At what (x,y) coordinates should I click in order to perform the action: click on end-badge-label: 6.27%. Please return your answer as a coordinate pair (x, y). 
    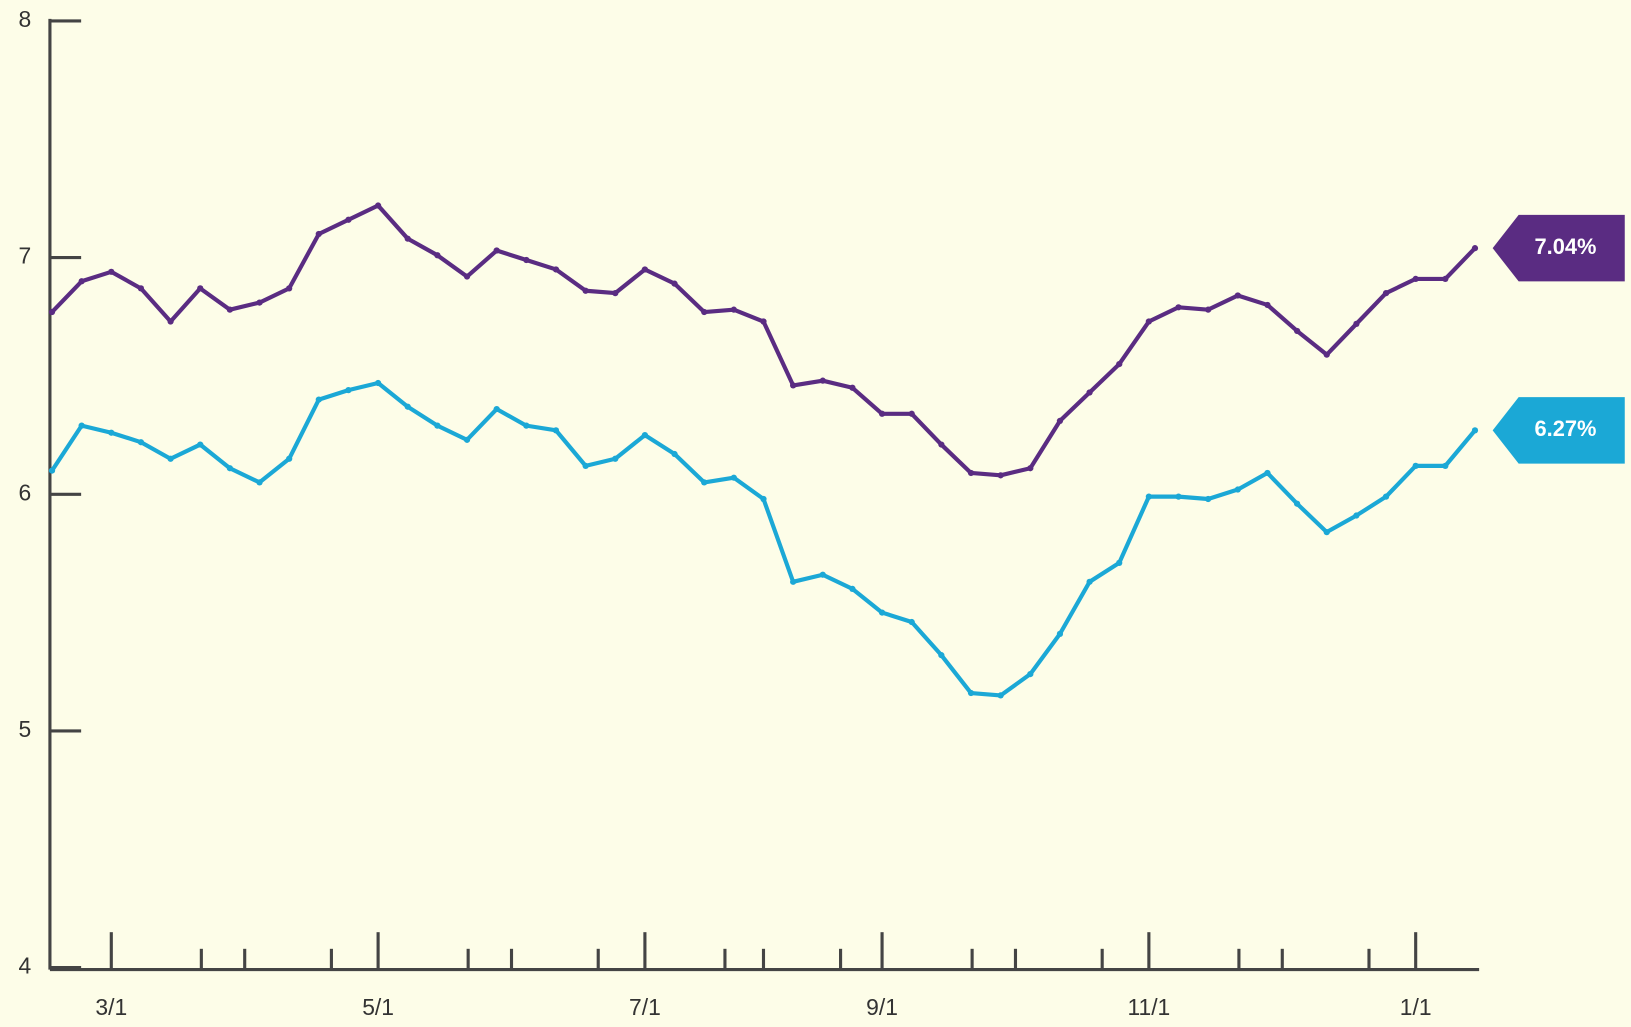
    Looking at the image, I should click on (1566, 428).